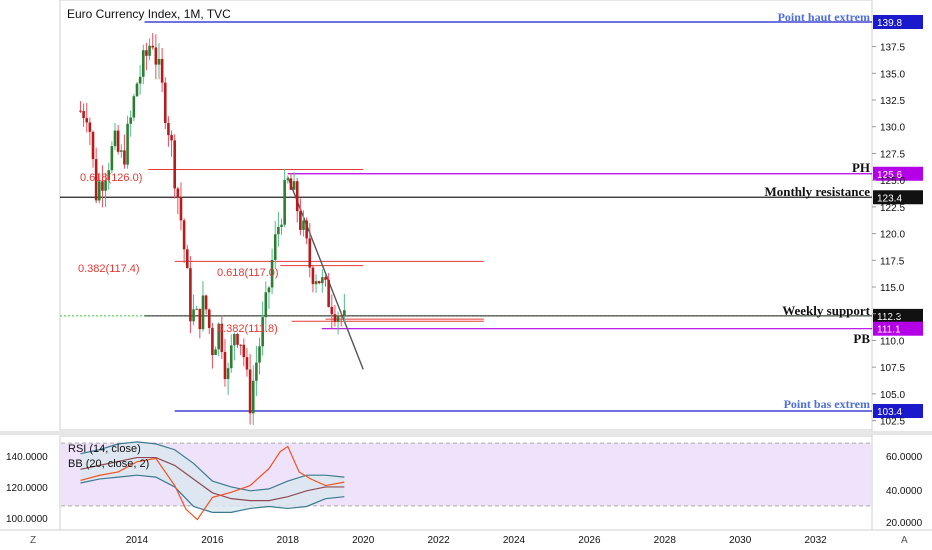  I want to click on bb-basis, so click(212, 479).